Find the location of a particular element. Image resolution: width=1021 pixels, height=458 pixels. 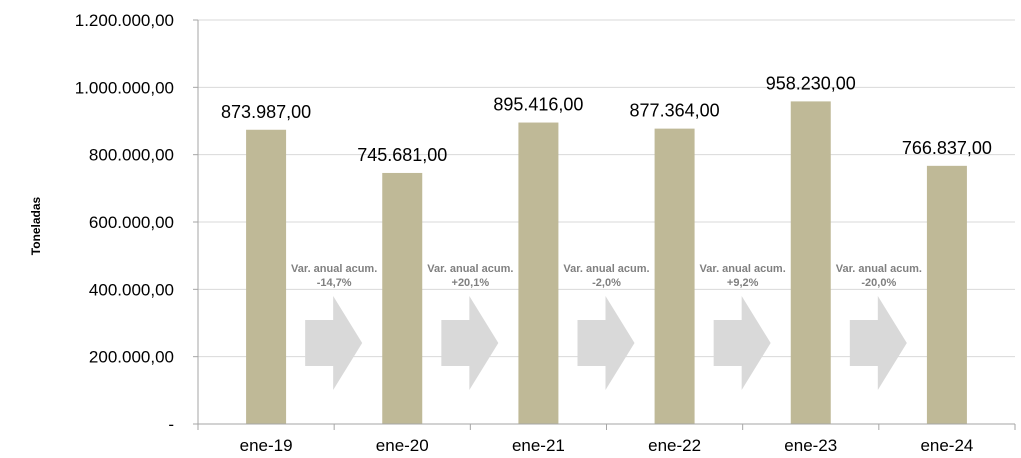

variation-value: +20,1% is located at coordinates (471, 283).